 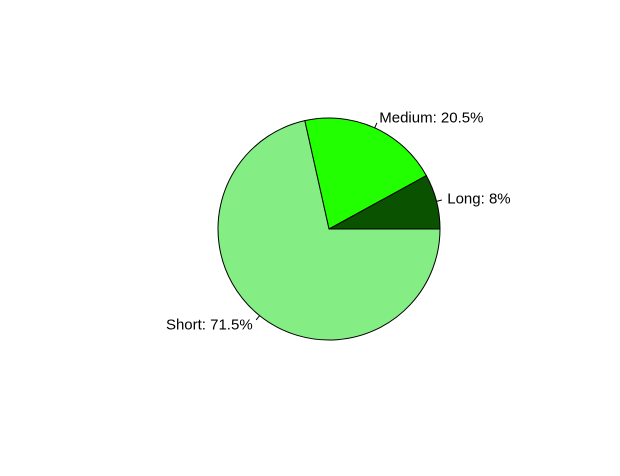 I want to click on leader-line-medium, so click(x=376, y=125).